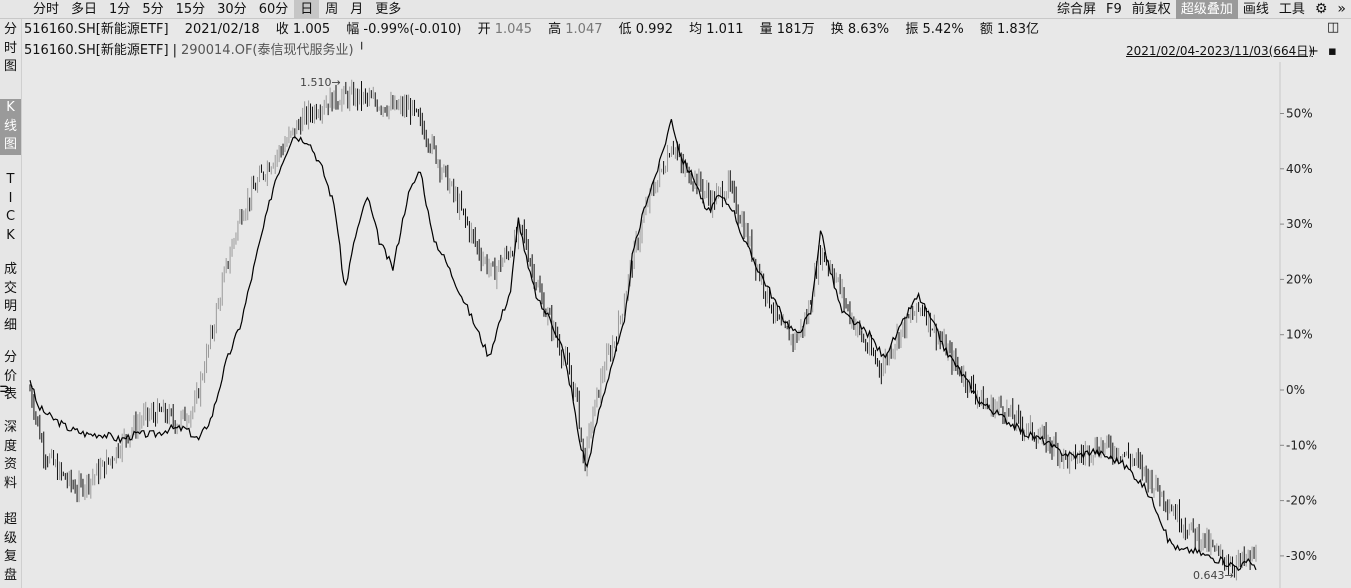 The image size is (1351, 588). What do you see at coordinates (332, 9) in the screenshot?
I see `period-tab: 周` at bounding box center [332, 9].